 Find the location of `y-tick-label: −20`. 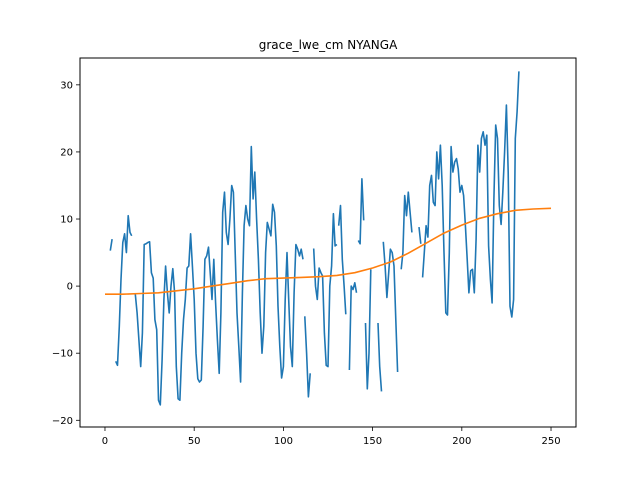

y-tick-label: −20 is located at coordinates (62, 421).